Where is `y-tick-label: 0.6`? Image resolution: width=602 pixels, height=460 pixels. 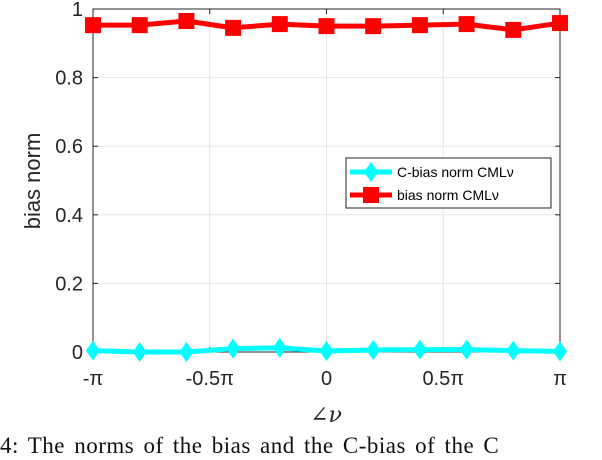
y-tick-label: 0.6 is located at coordinates (69, 147).